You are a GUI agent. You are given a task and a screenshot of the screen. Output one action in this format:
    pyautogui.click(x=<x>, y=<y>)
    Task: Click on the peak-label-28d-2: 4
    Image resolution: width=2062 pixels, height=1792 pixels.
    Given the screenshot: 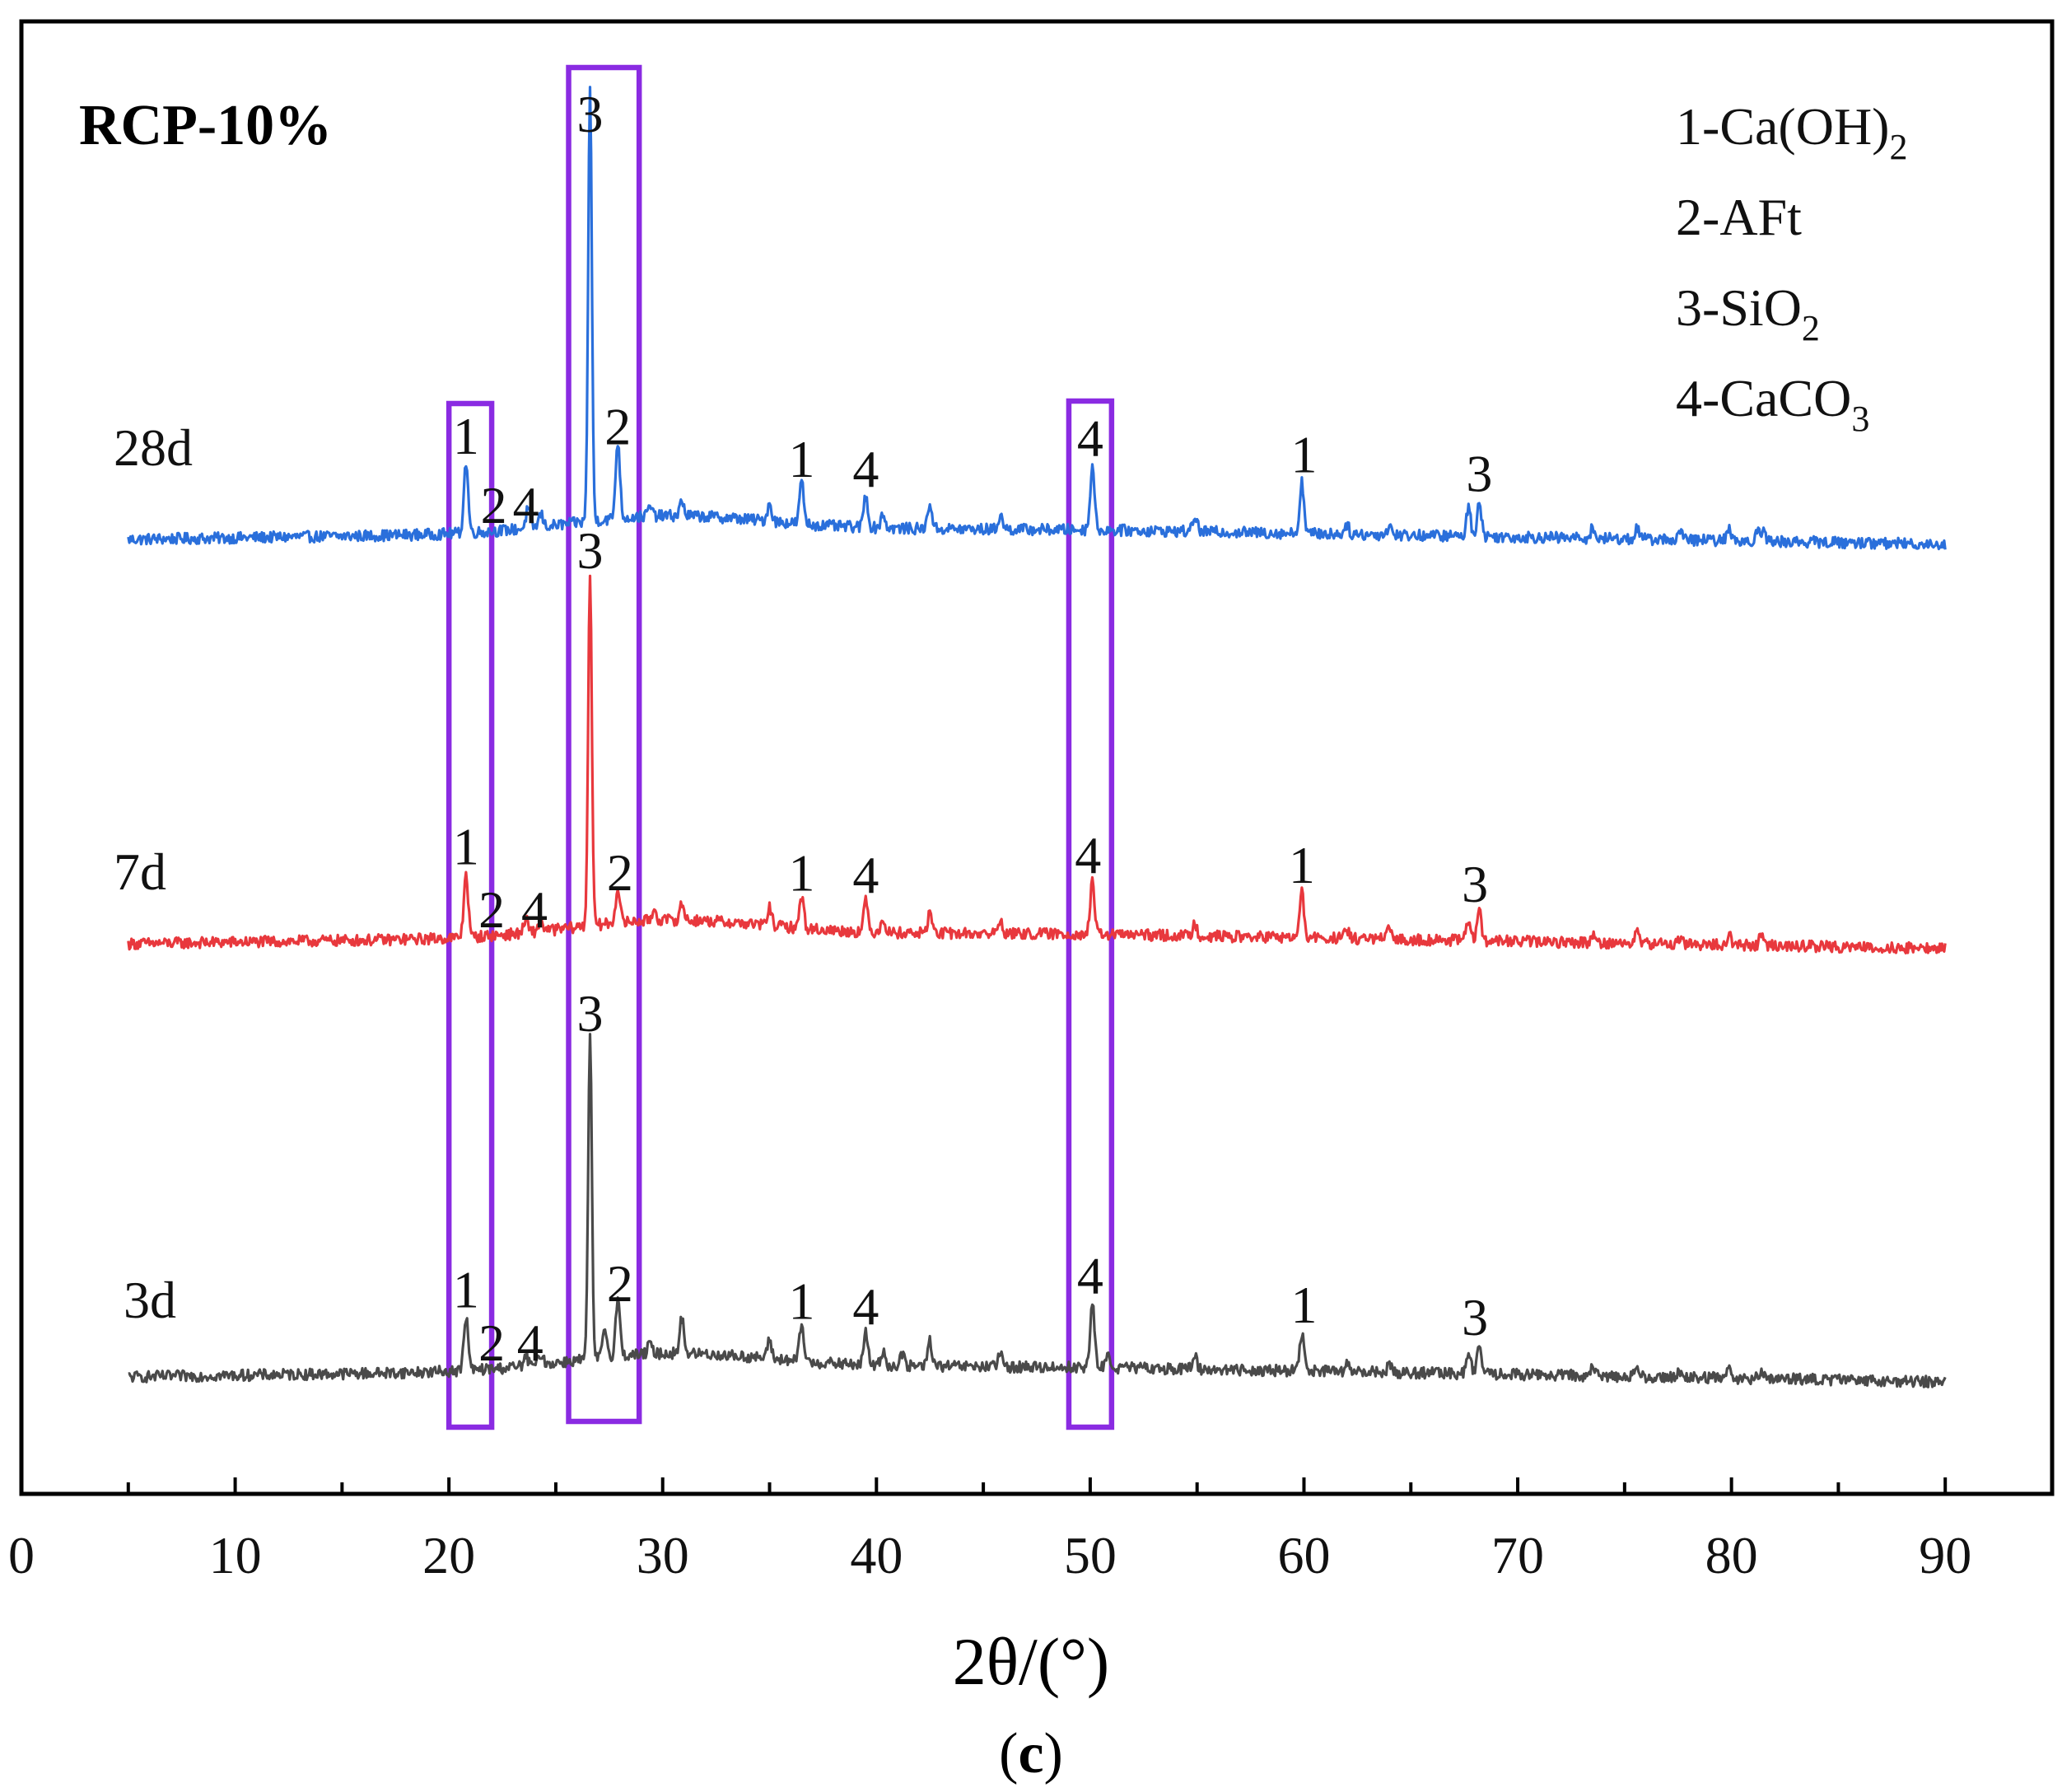 What is the action you would take?
    pyautogui.click(x=526, y=505)
    